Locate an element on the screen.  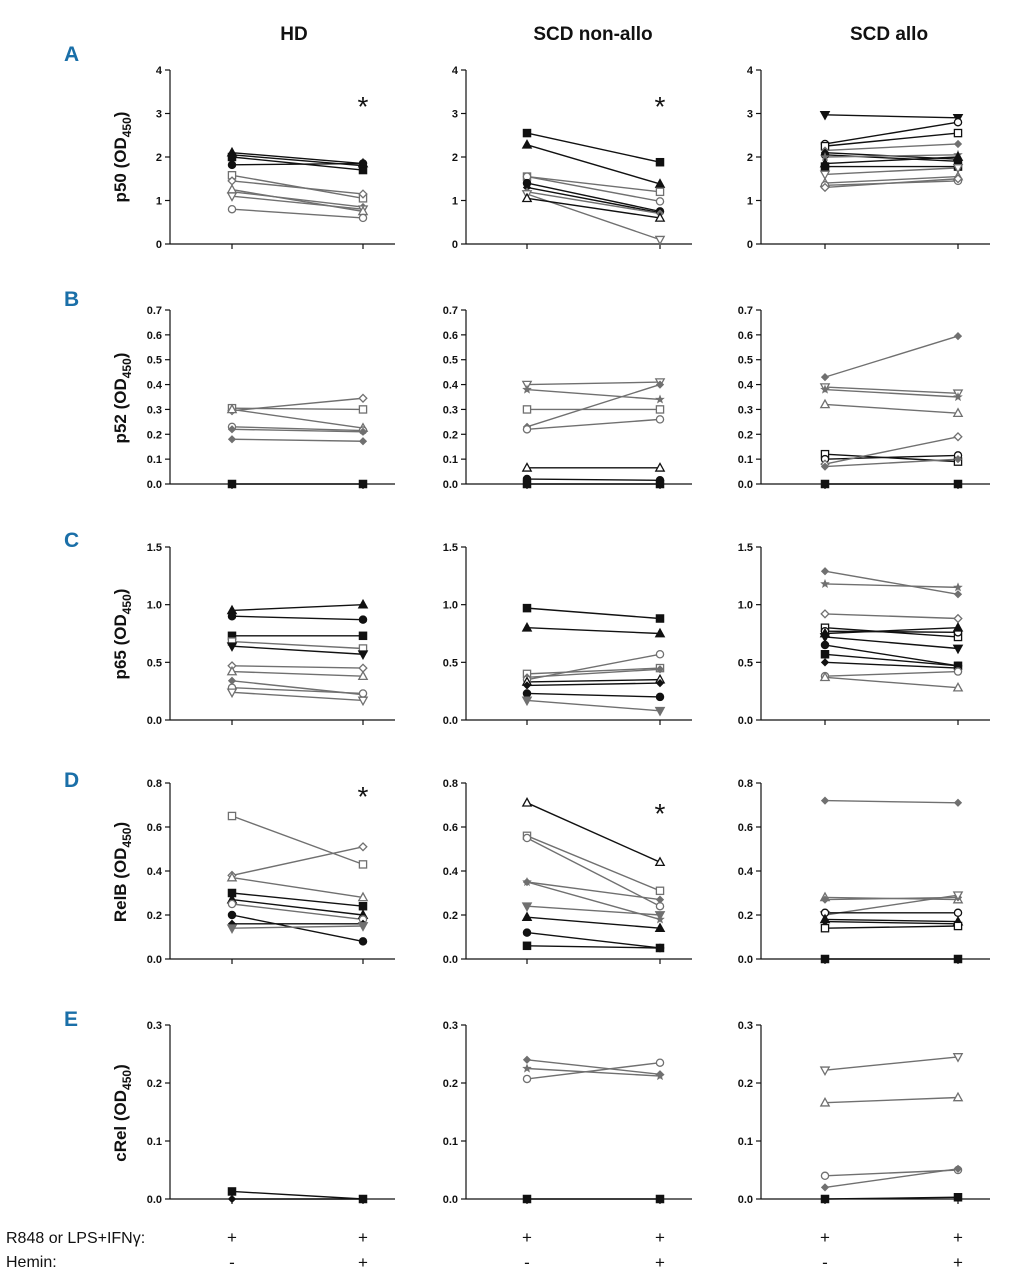
y-tick-label: 0.8 is located at coordinates (154, 784).